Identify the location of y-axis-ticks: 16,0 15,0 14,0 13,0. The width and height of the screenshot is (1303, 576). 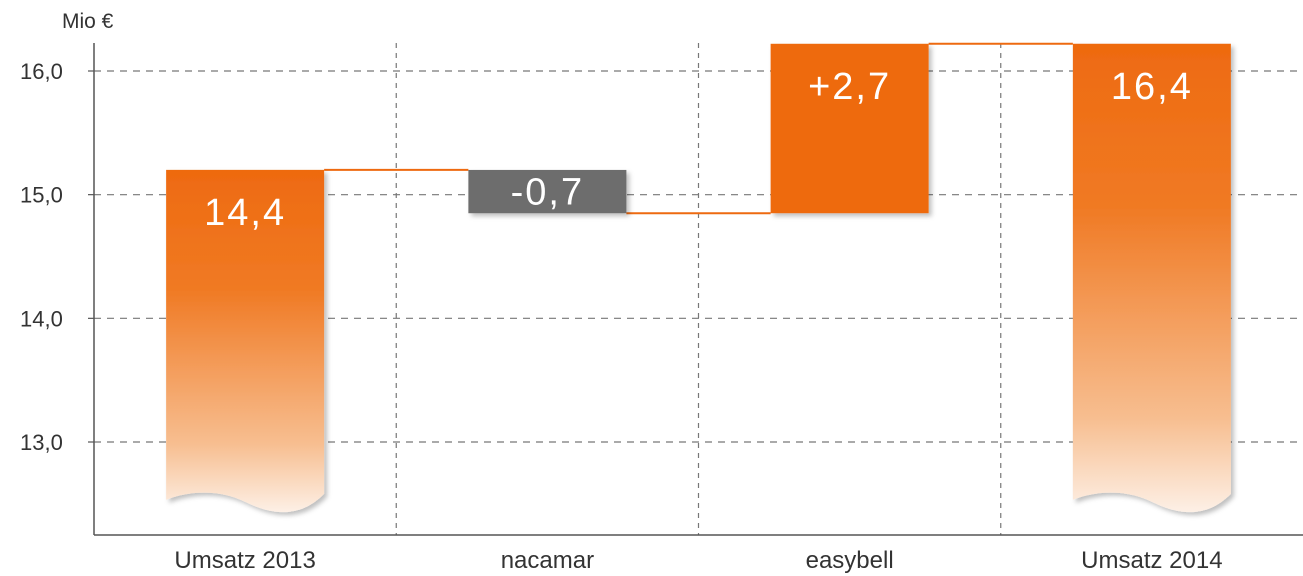
(57, 257).